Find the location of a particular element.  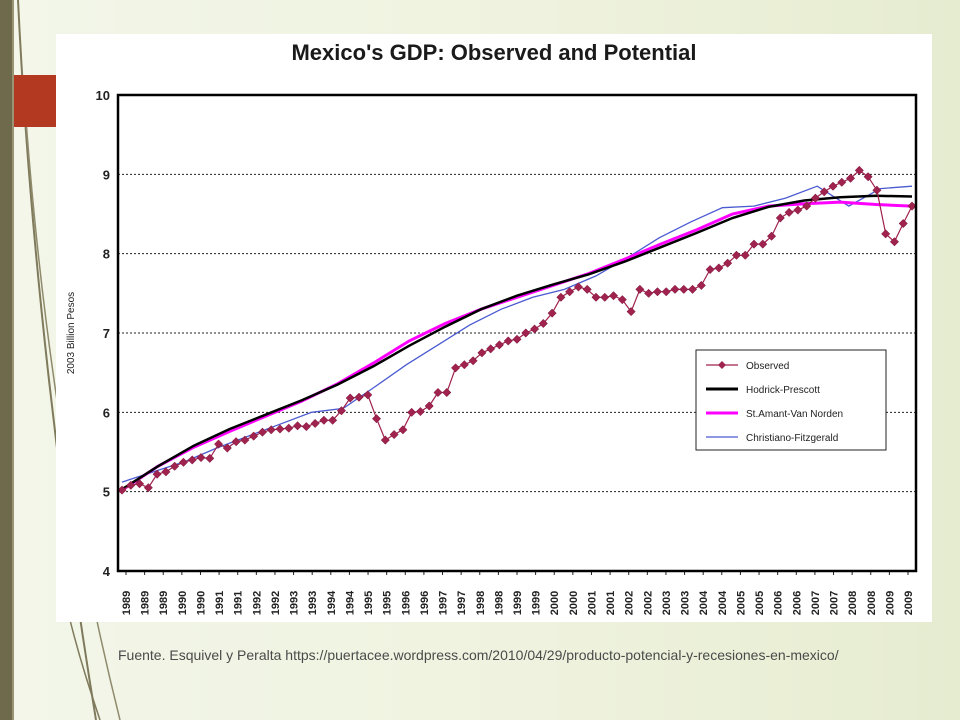

x-tick-label: 1991 is located at coordinates (239, 603).